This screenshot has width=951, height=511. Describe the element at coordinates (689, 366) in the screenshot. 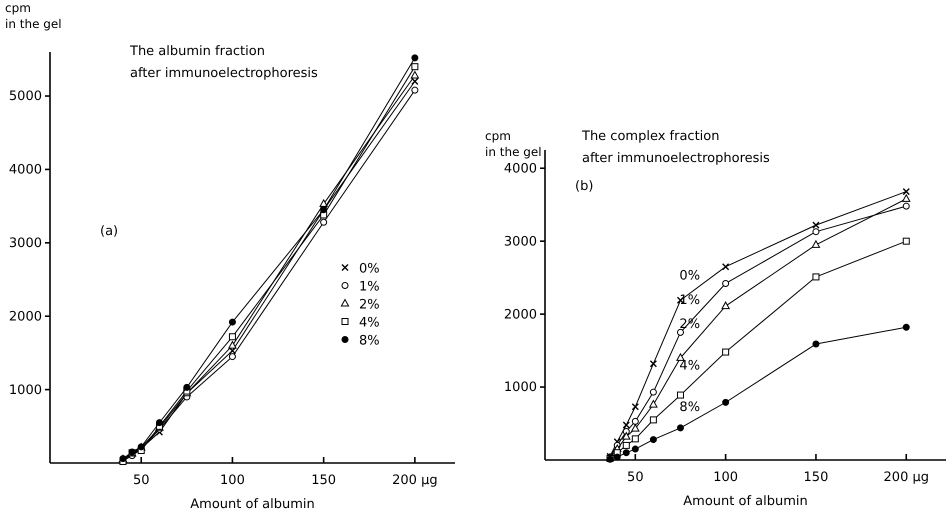

I see `series-label: 4%` at that location.